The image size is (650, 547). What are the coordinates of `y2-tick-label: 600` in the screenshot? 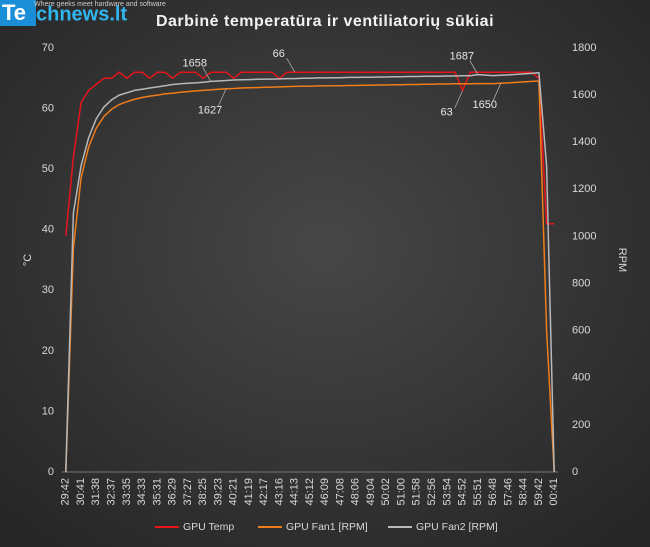 It's located at (581, 331).